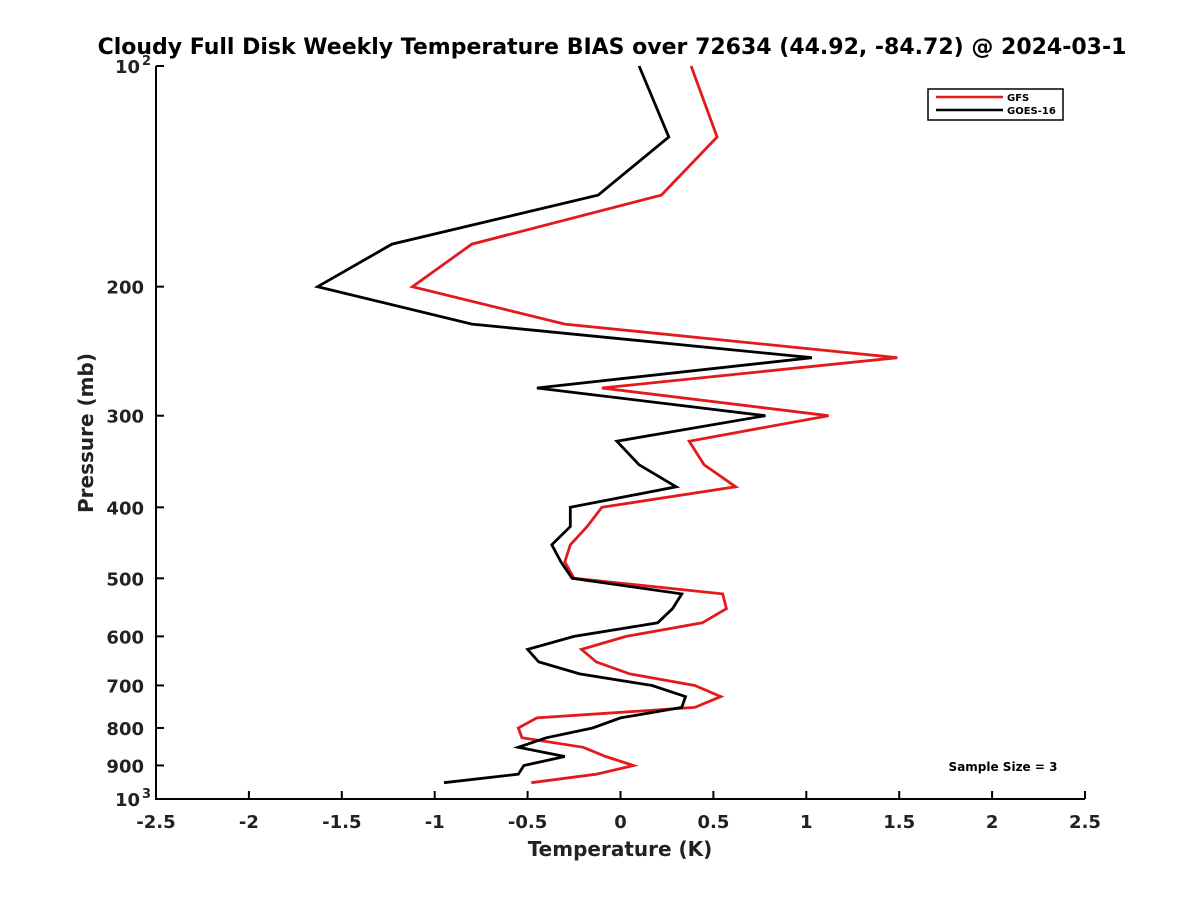  What do you see at coordinates (86, 433) in the screenshot?
I see `y-axis-label: Pressure (mb)` at bounding box center [86, 433].